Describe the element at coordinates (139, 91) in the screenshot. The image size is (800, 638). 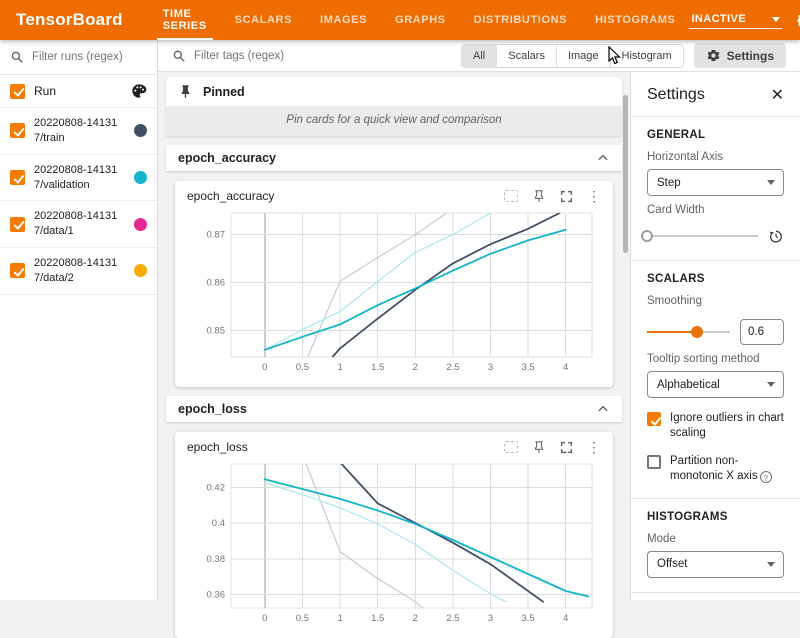
I see `palette-icon` at that location.